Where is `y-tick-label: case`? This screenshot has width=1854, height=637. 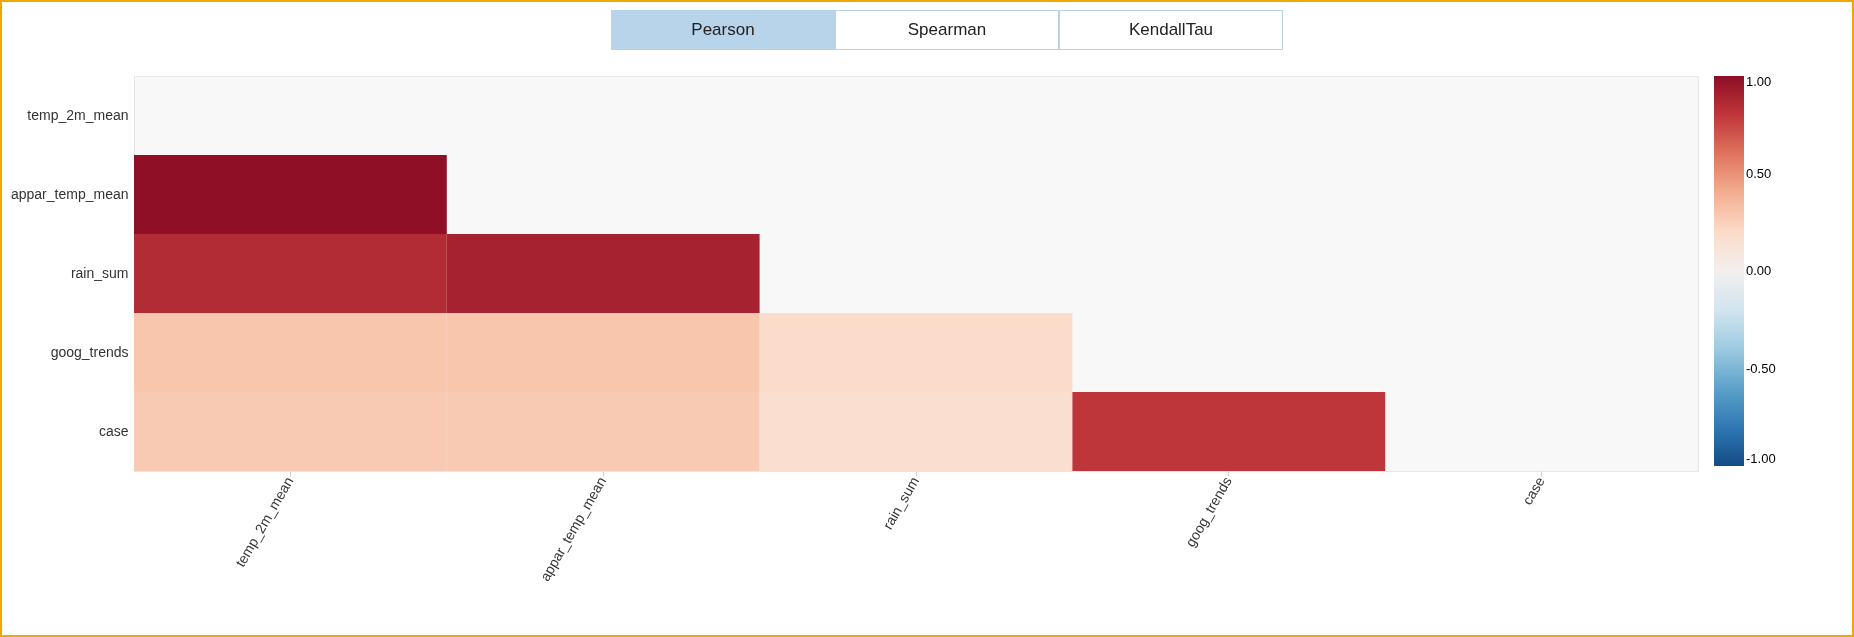 y-tick-label: case is located at coordinates (113, 430).